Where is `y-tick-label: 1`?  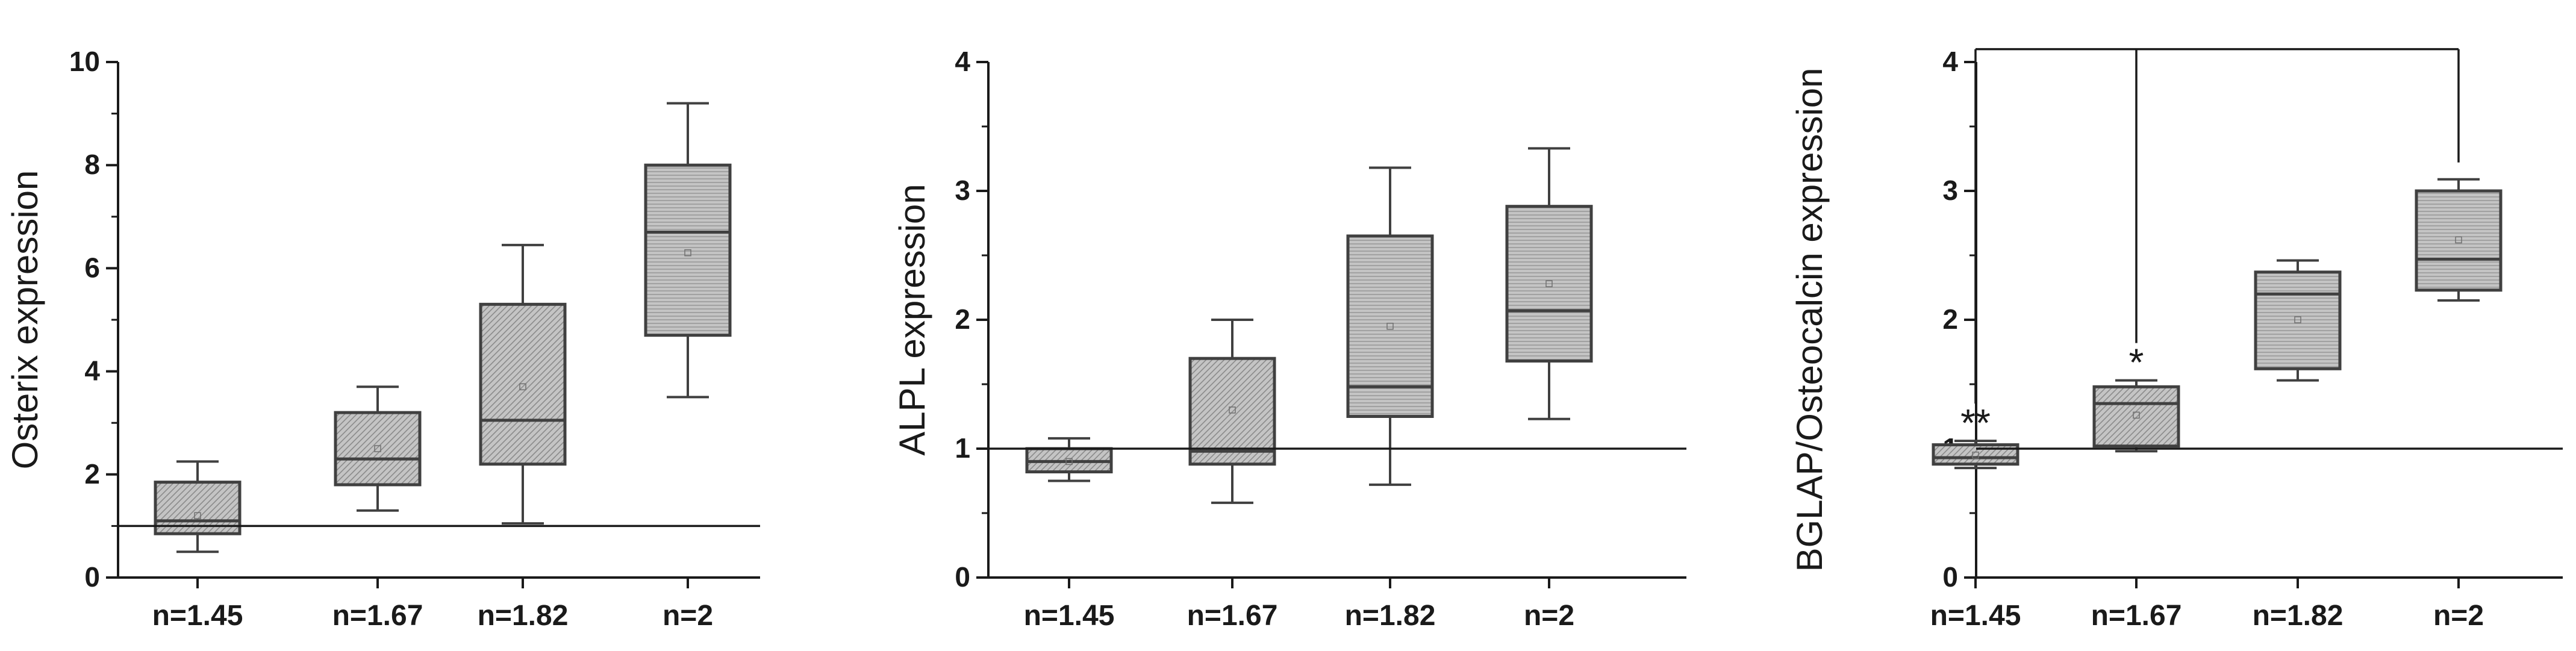 y-tick-label: 1 is located at coordinates (962, 448).